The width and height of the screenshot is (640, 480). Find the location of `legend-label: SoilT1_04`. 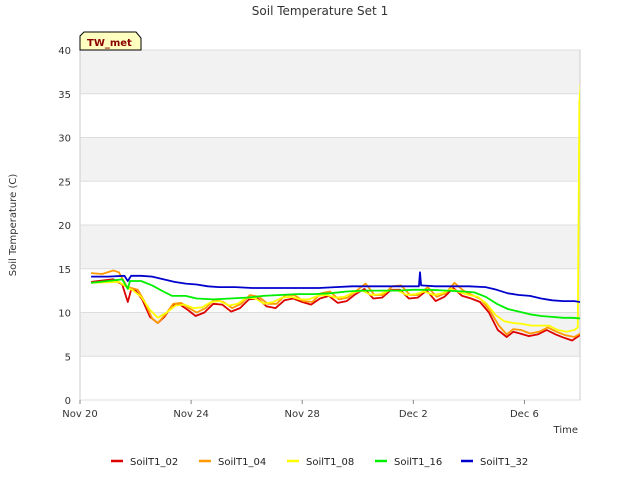

legend-label: SoilT1_04 is located at coordinates (242, 462).